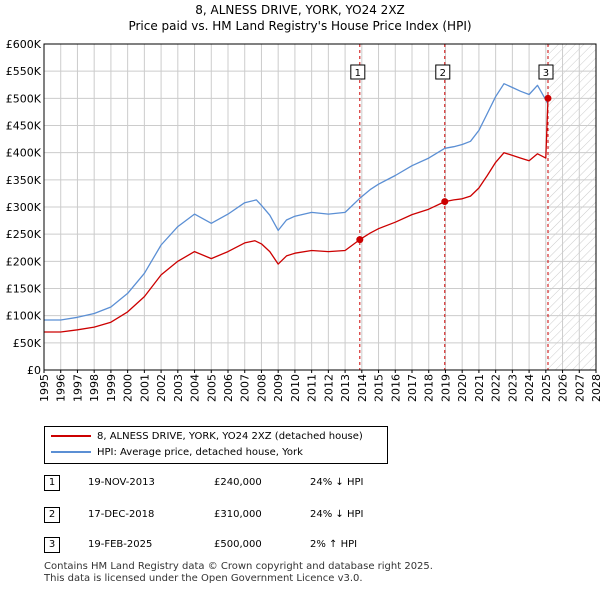  Describe the element at coordinates (195, 388) in the screenshot. I see `x-tick-label: 2004` at that location.